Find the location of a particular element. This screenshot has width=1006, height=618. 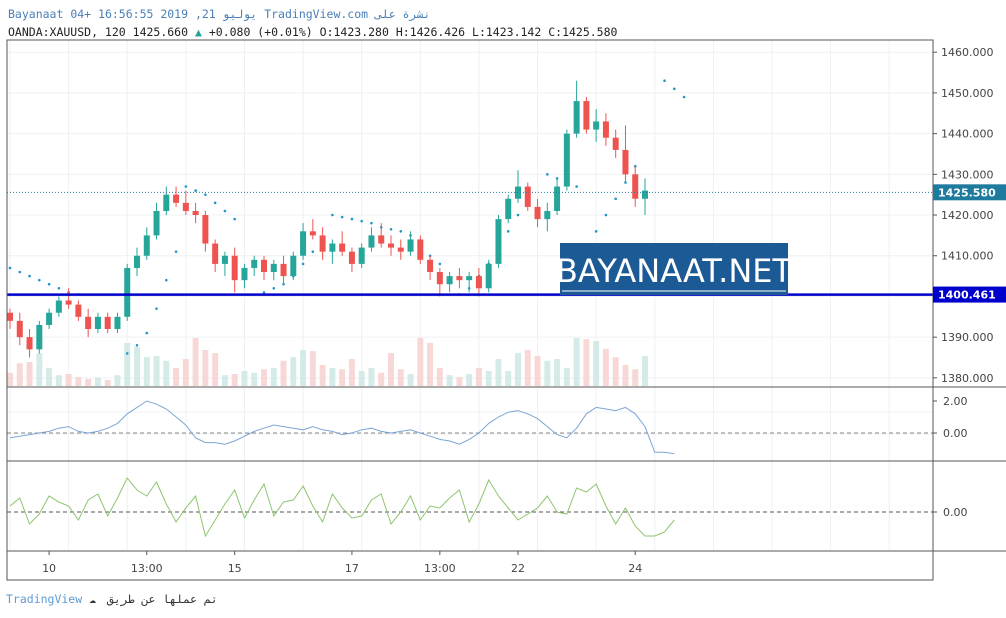

high-label: H: is located at coordinates (402, 32).